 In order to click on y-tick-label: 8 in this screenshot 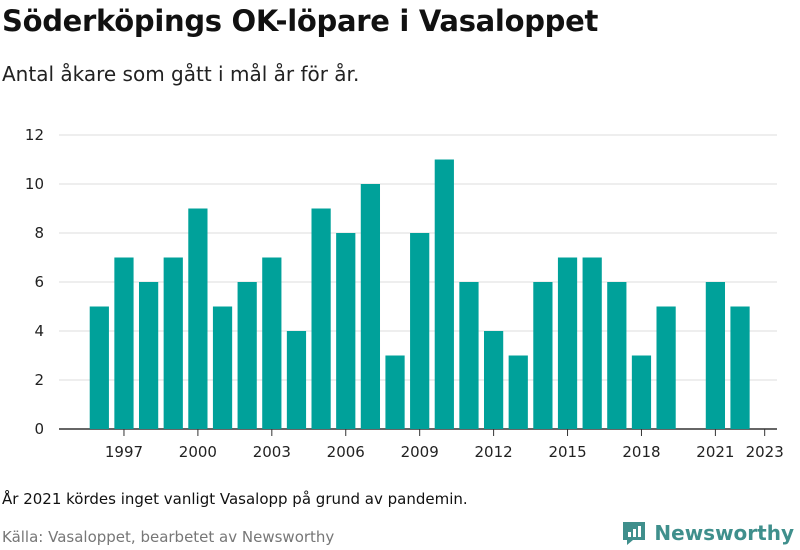, I will do `click(39, 233)`.